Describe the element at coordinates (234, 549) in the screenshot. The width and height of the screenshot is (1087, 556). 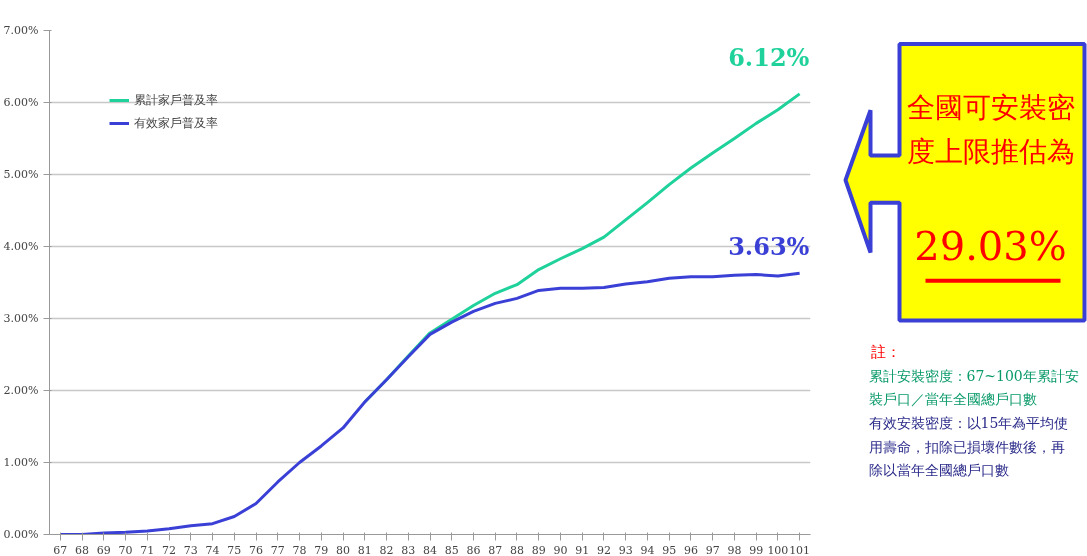
I see `x-tick-label: 75` at that location.